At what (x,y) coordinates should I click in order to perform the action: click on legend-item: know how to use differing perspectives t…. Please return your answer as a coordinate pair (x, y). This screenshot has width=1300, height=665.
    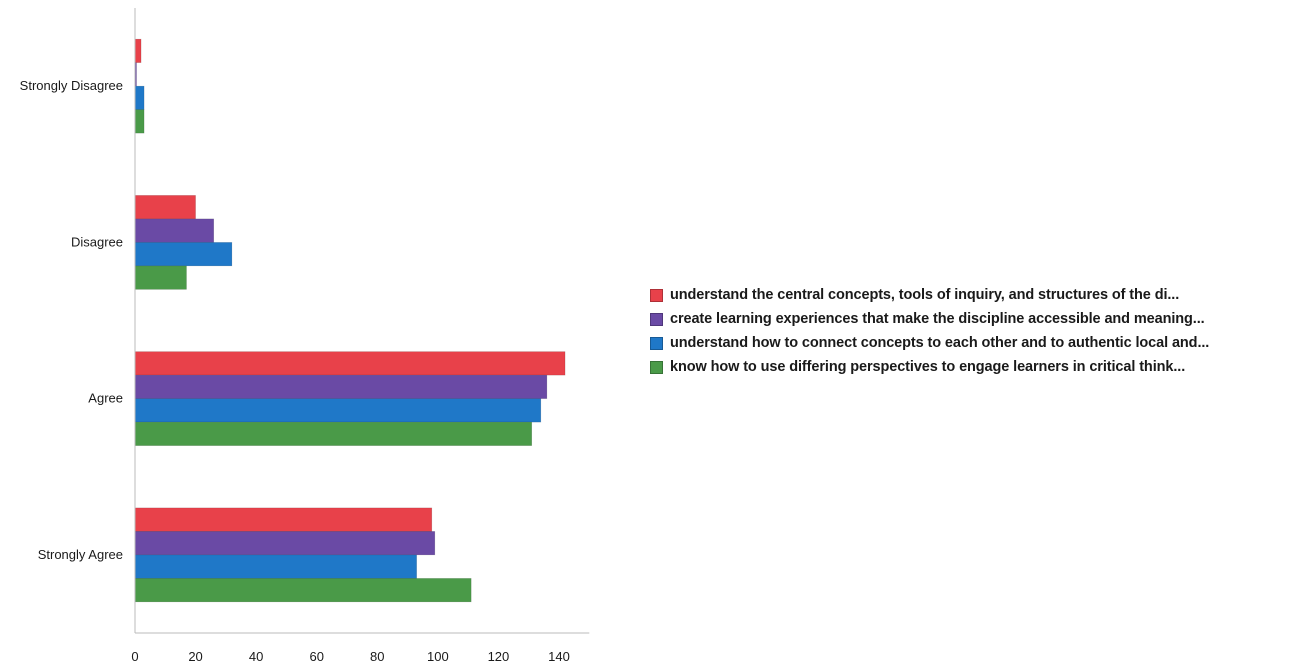
    Looking at the image, I should click on (929, 367).